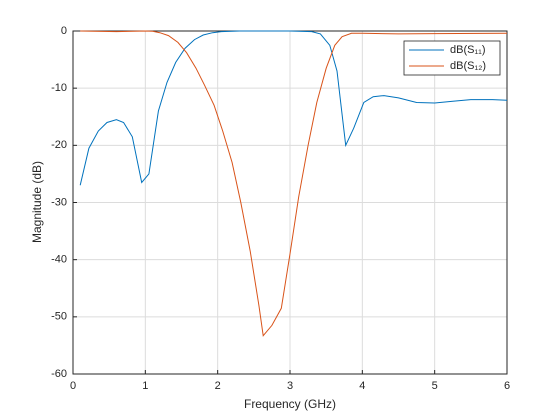  Describe the element at coordinates (59, 374) in the screenshot. I see `y-tick-label: -60` at that location.